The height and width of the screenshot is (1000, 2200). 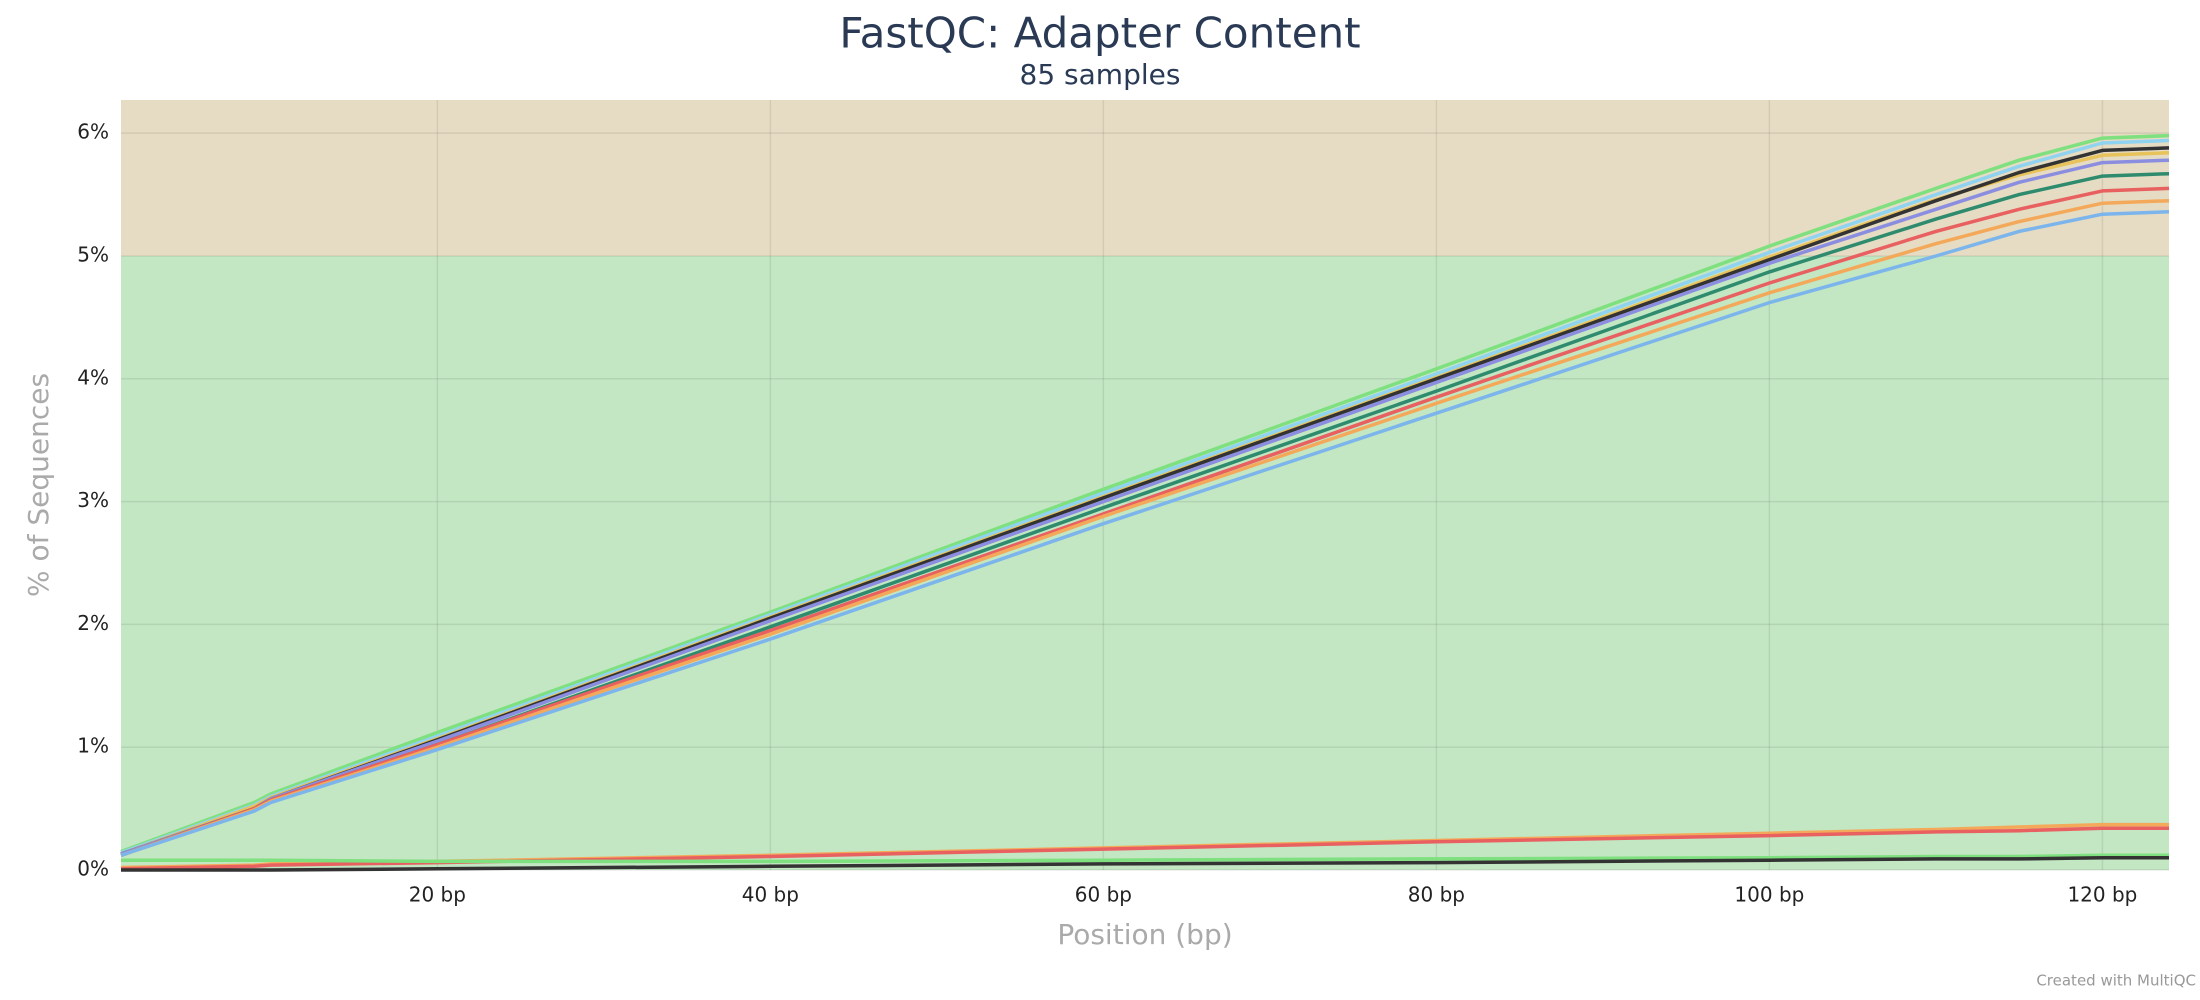 I want to click on x-tick-label: 120 bp, so click(x=2102, y=895).